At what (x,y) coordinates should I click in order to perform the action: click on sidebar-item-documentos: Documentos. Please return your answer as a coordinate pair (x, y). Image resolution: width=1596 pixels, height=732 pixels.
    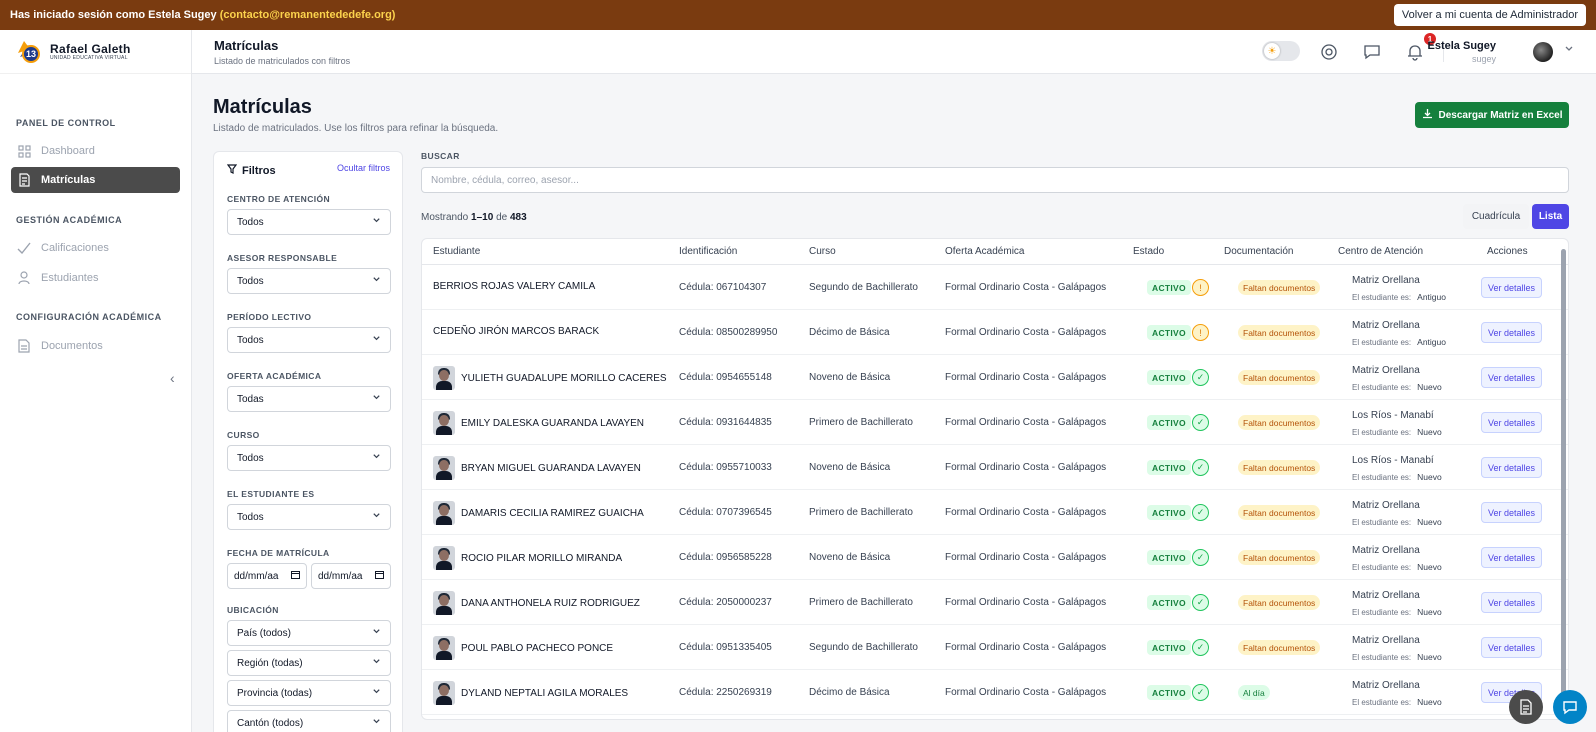
    Looking at the image, I should click on (95, 346).